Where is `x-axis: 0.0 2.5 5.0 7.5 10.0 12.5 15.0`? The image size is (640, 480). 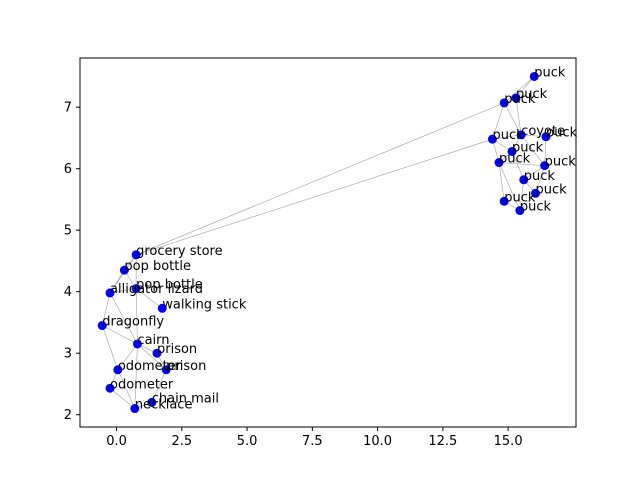
x-axis: 0.0 2.5 5.0 7.5 10.0 12.5 15.0 is located at coordinates (314, 438).